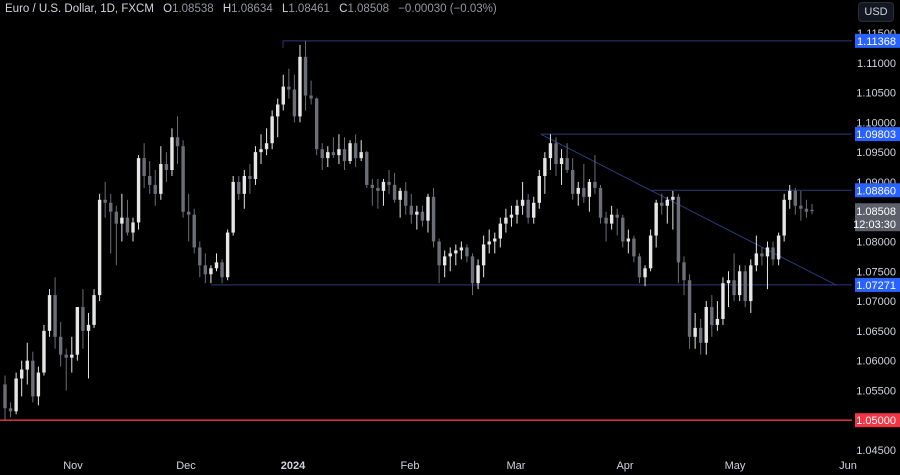 This screenshot has height=475, width=900. What do you see at coordinates (285, 9) in the screenshot?
I see `low-label: L` at bounding box center [285, 9].